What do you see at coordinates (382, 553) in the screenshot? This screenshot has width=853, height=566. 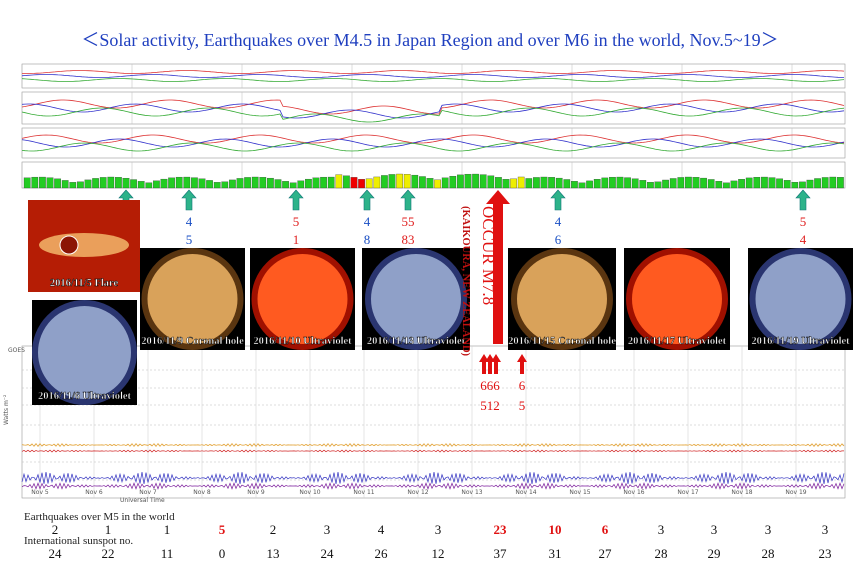 I see `sunspot-number: 26` at bounding box center [382, 553].